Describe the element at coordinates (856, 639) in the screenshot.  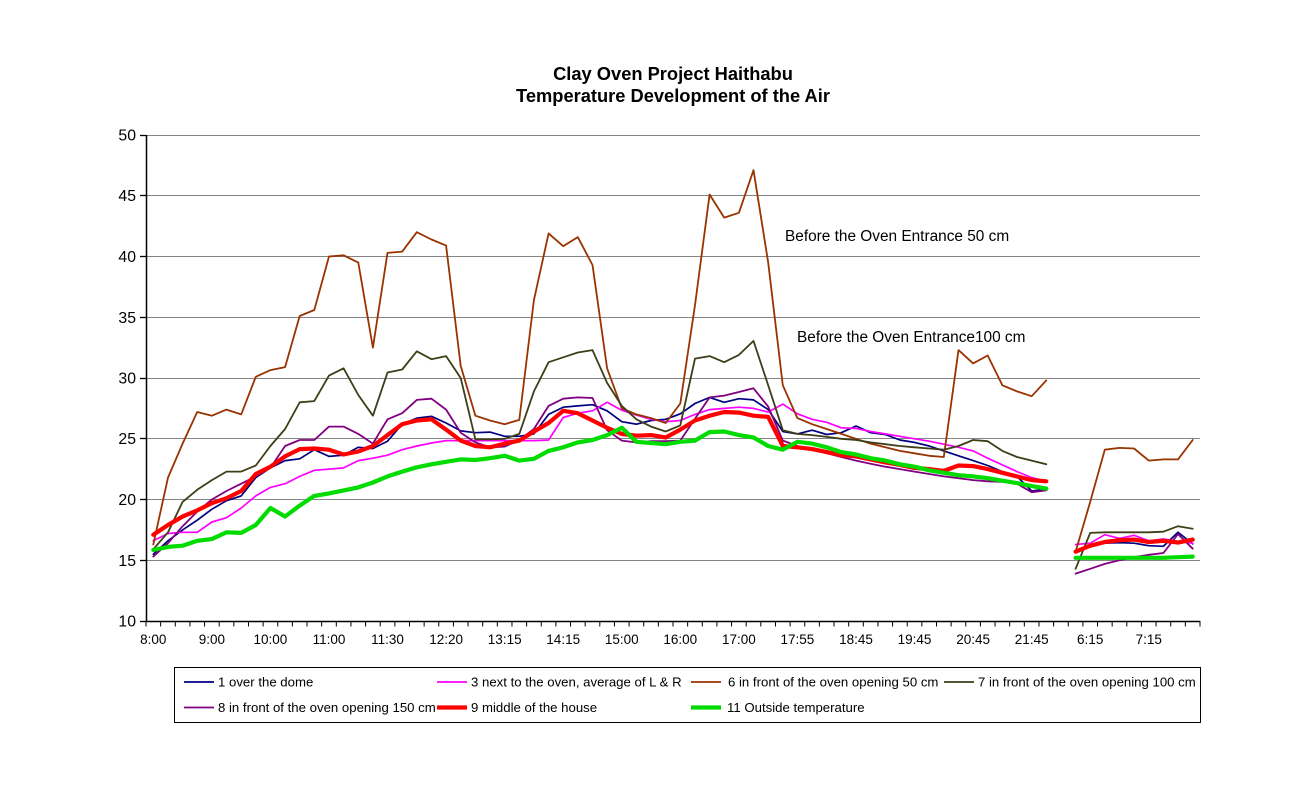
I see `svg-text: 18:45` at that location.